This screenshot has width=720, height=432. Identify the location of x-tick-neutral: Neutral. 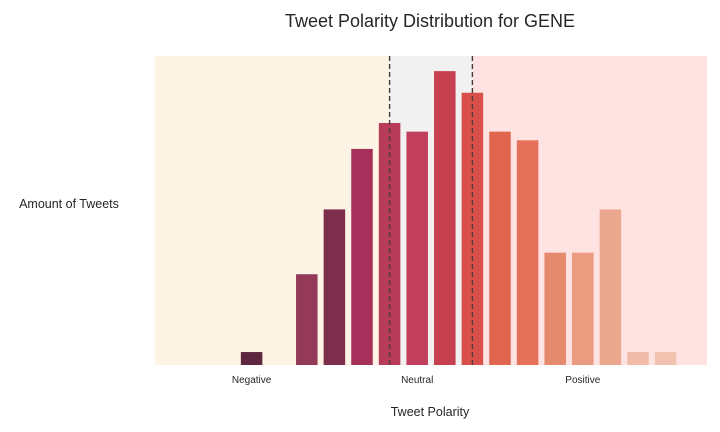
(417, 380).